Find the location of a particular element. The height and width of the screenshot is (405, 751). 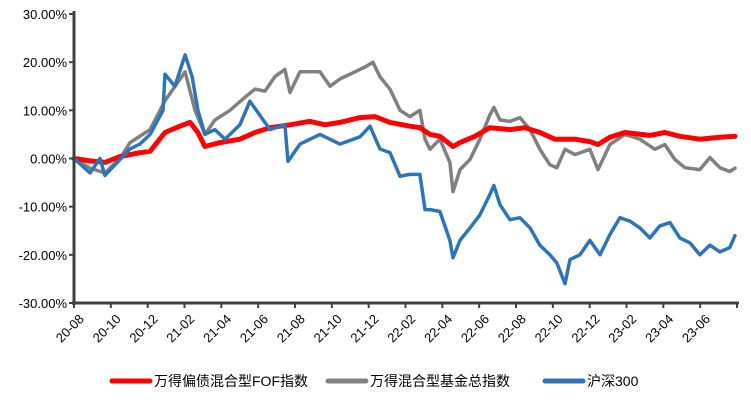

y-tick-label: 0.00% is located at coordinates (48, 159).